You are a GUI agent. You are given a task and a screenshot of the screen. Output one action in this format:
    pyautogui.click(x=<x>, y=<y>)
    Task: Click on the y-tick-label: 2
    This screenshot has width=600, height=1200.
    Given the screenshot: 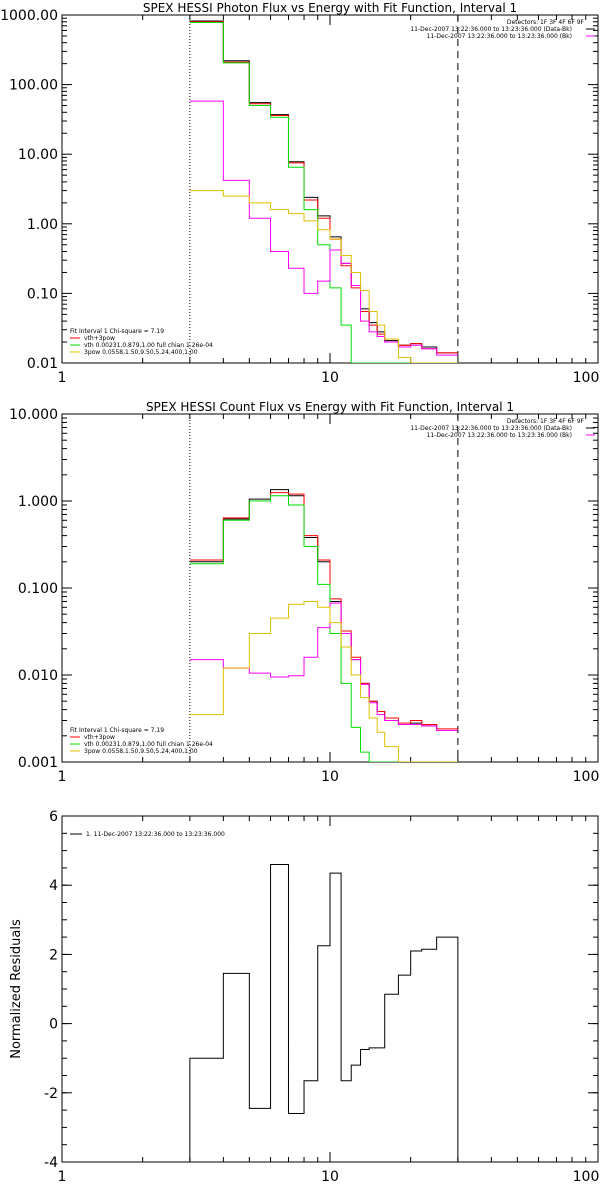 What is the action you would take?
    pyautogui.click(x=53, y=955)
    